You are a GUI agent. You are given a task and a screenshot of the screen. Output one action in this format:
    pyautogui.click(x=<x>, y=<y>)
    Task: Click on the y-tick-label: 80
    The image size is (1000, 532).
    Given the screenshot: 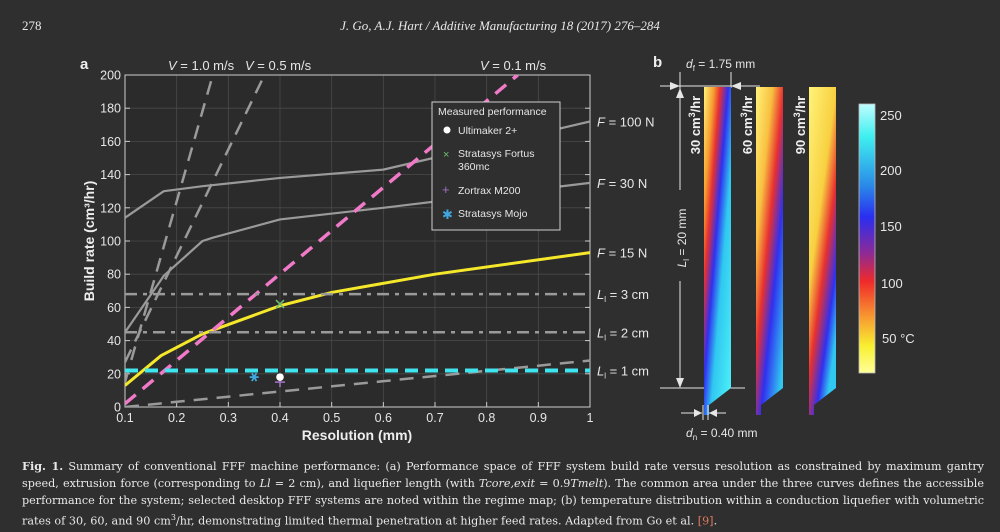 What is the action you would take?
    pyautogui.click(x=114, y=275)
    